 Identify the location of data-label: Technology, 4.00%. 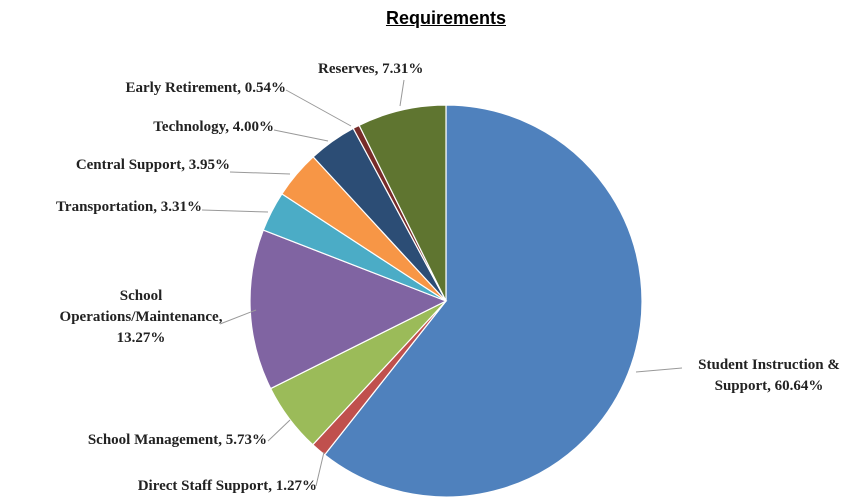
(213, 127).